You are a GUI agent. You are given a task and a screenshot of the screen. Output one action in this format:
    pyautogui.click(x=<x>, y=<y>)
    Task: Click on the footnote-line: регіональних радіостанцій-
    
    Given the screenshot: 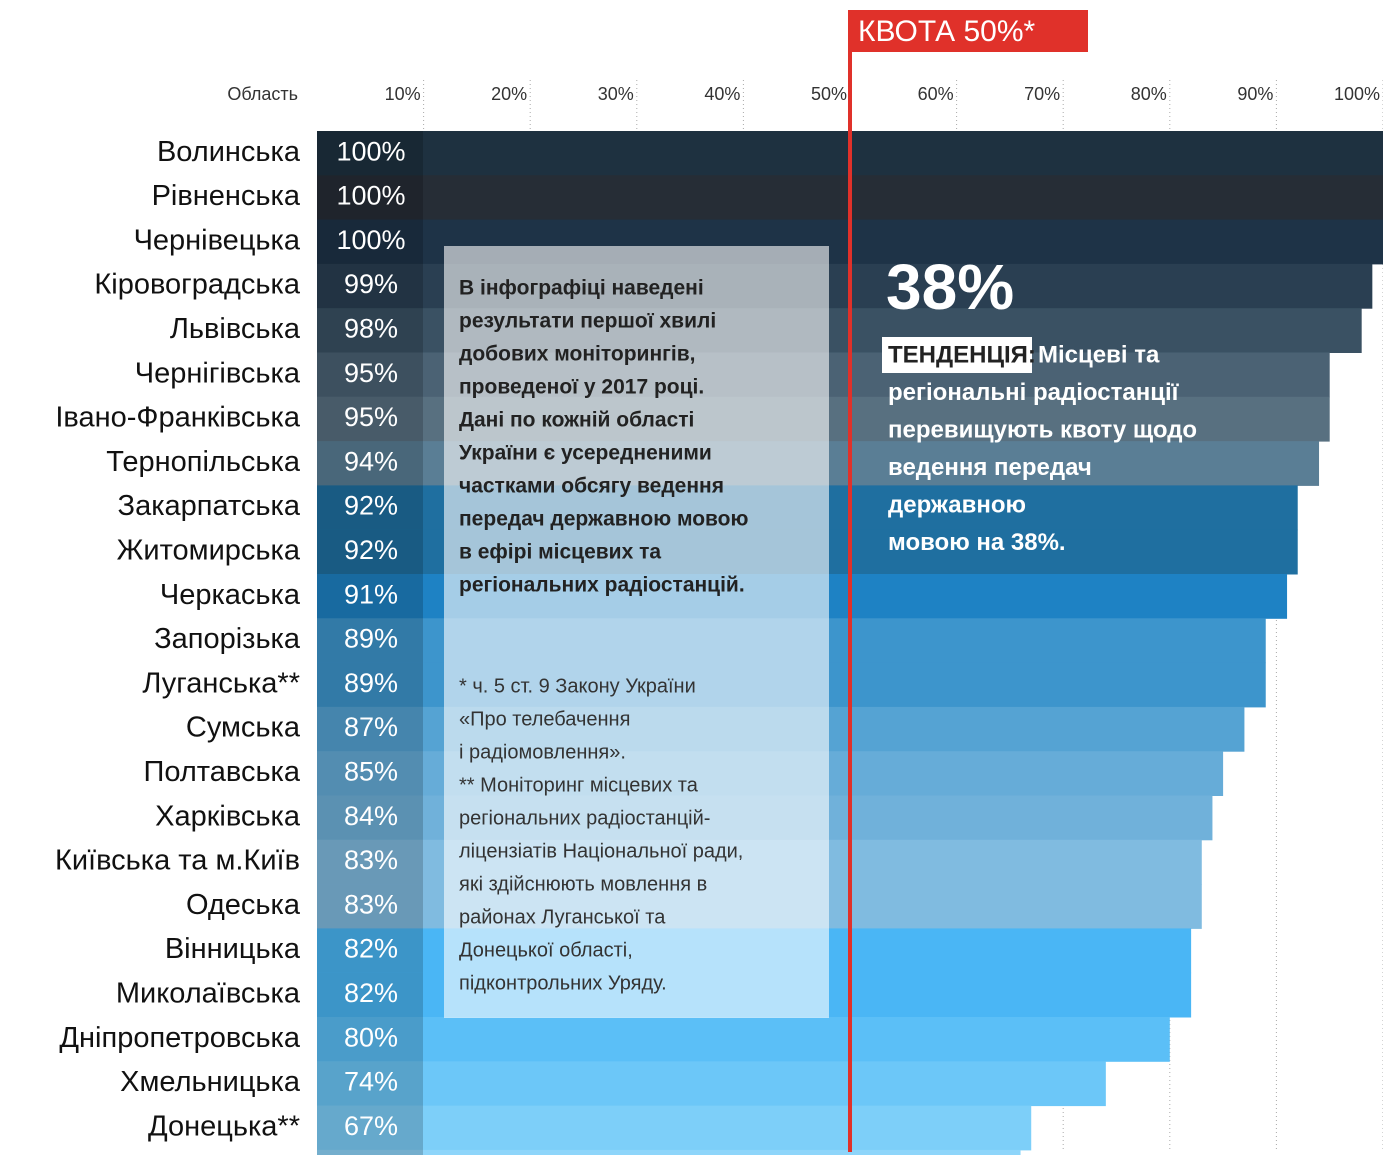 What is the action you would take?
    pyautogui.click(x=584, y=818)
    